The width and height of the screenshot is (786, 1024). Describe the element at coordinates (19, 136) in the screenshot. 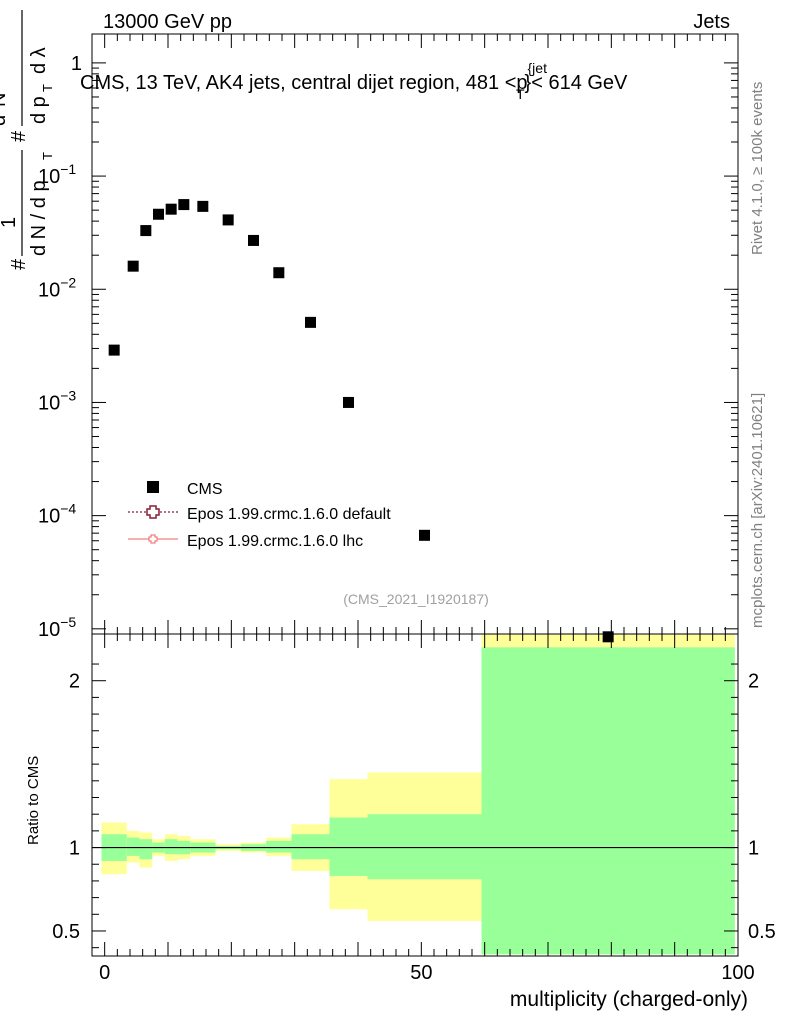

I see `ylabel-hash-2: #` at that location.